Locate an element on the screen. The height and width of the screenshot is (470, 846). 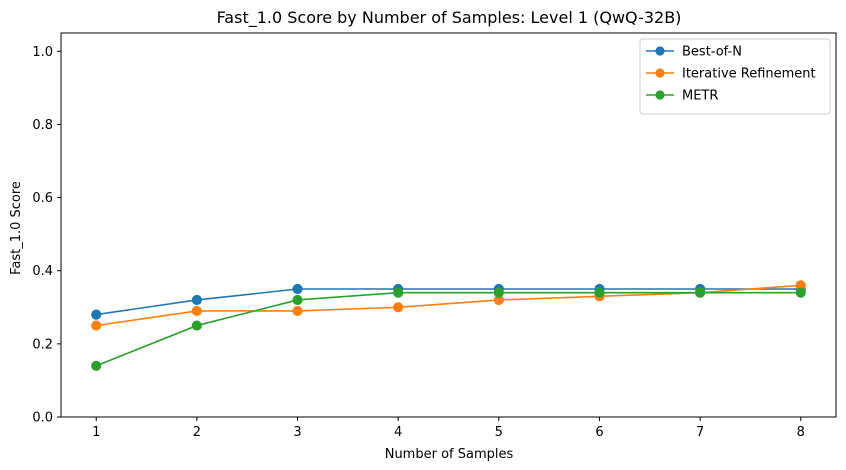
legend-label-best-of-n: Best-of-N is located at coordinates (712, 52).